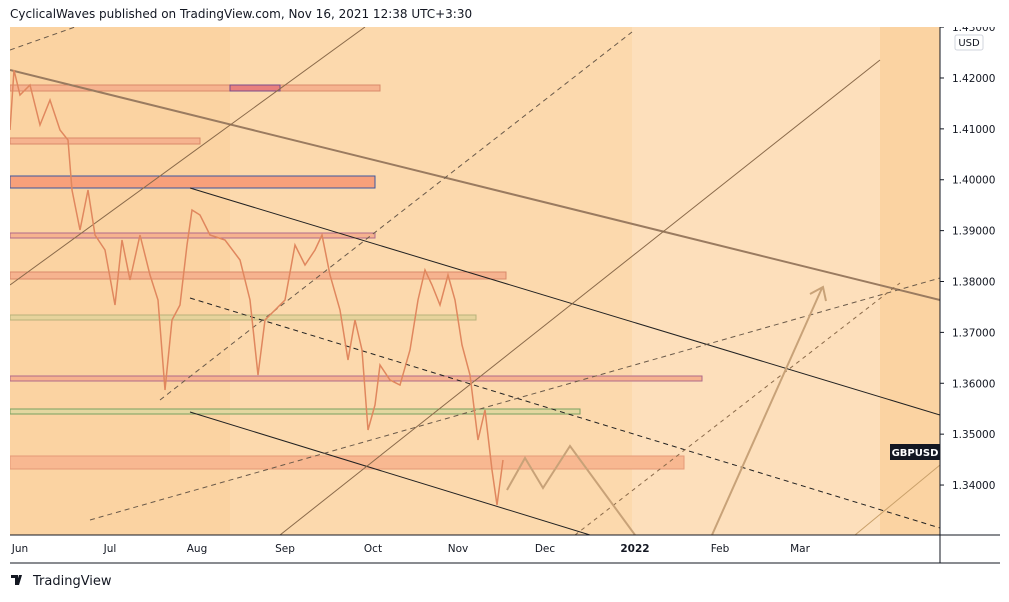  I want to click on y-tick-label: 1.34000, so click(973, 486).